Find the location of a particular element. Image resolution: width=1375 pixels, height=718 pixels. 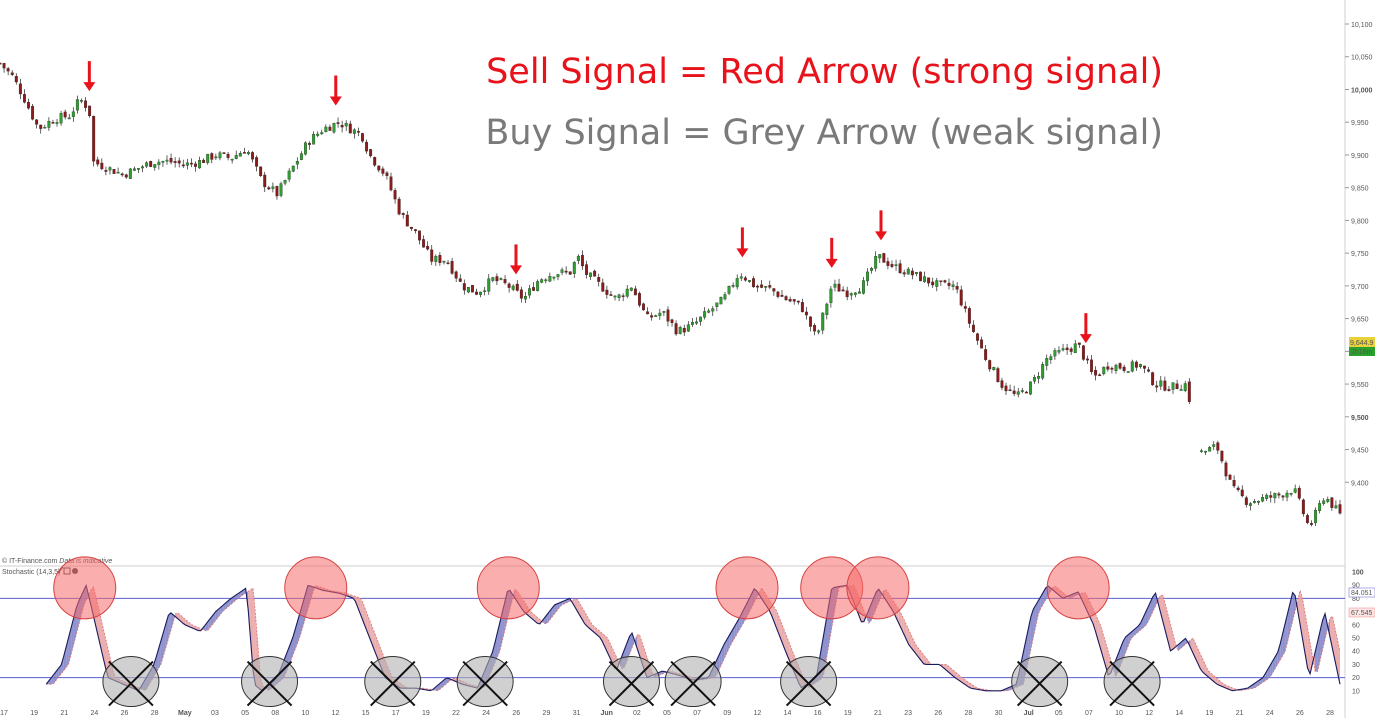

stoch-tick-label: 40 is located at coordinates (1356, 652).